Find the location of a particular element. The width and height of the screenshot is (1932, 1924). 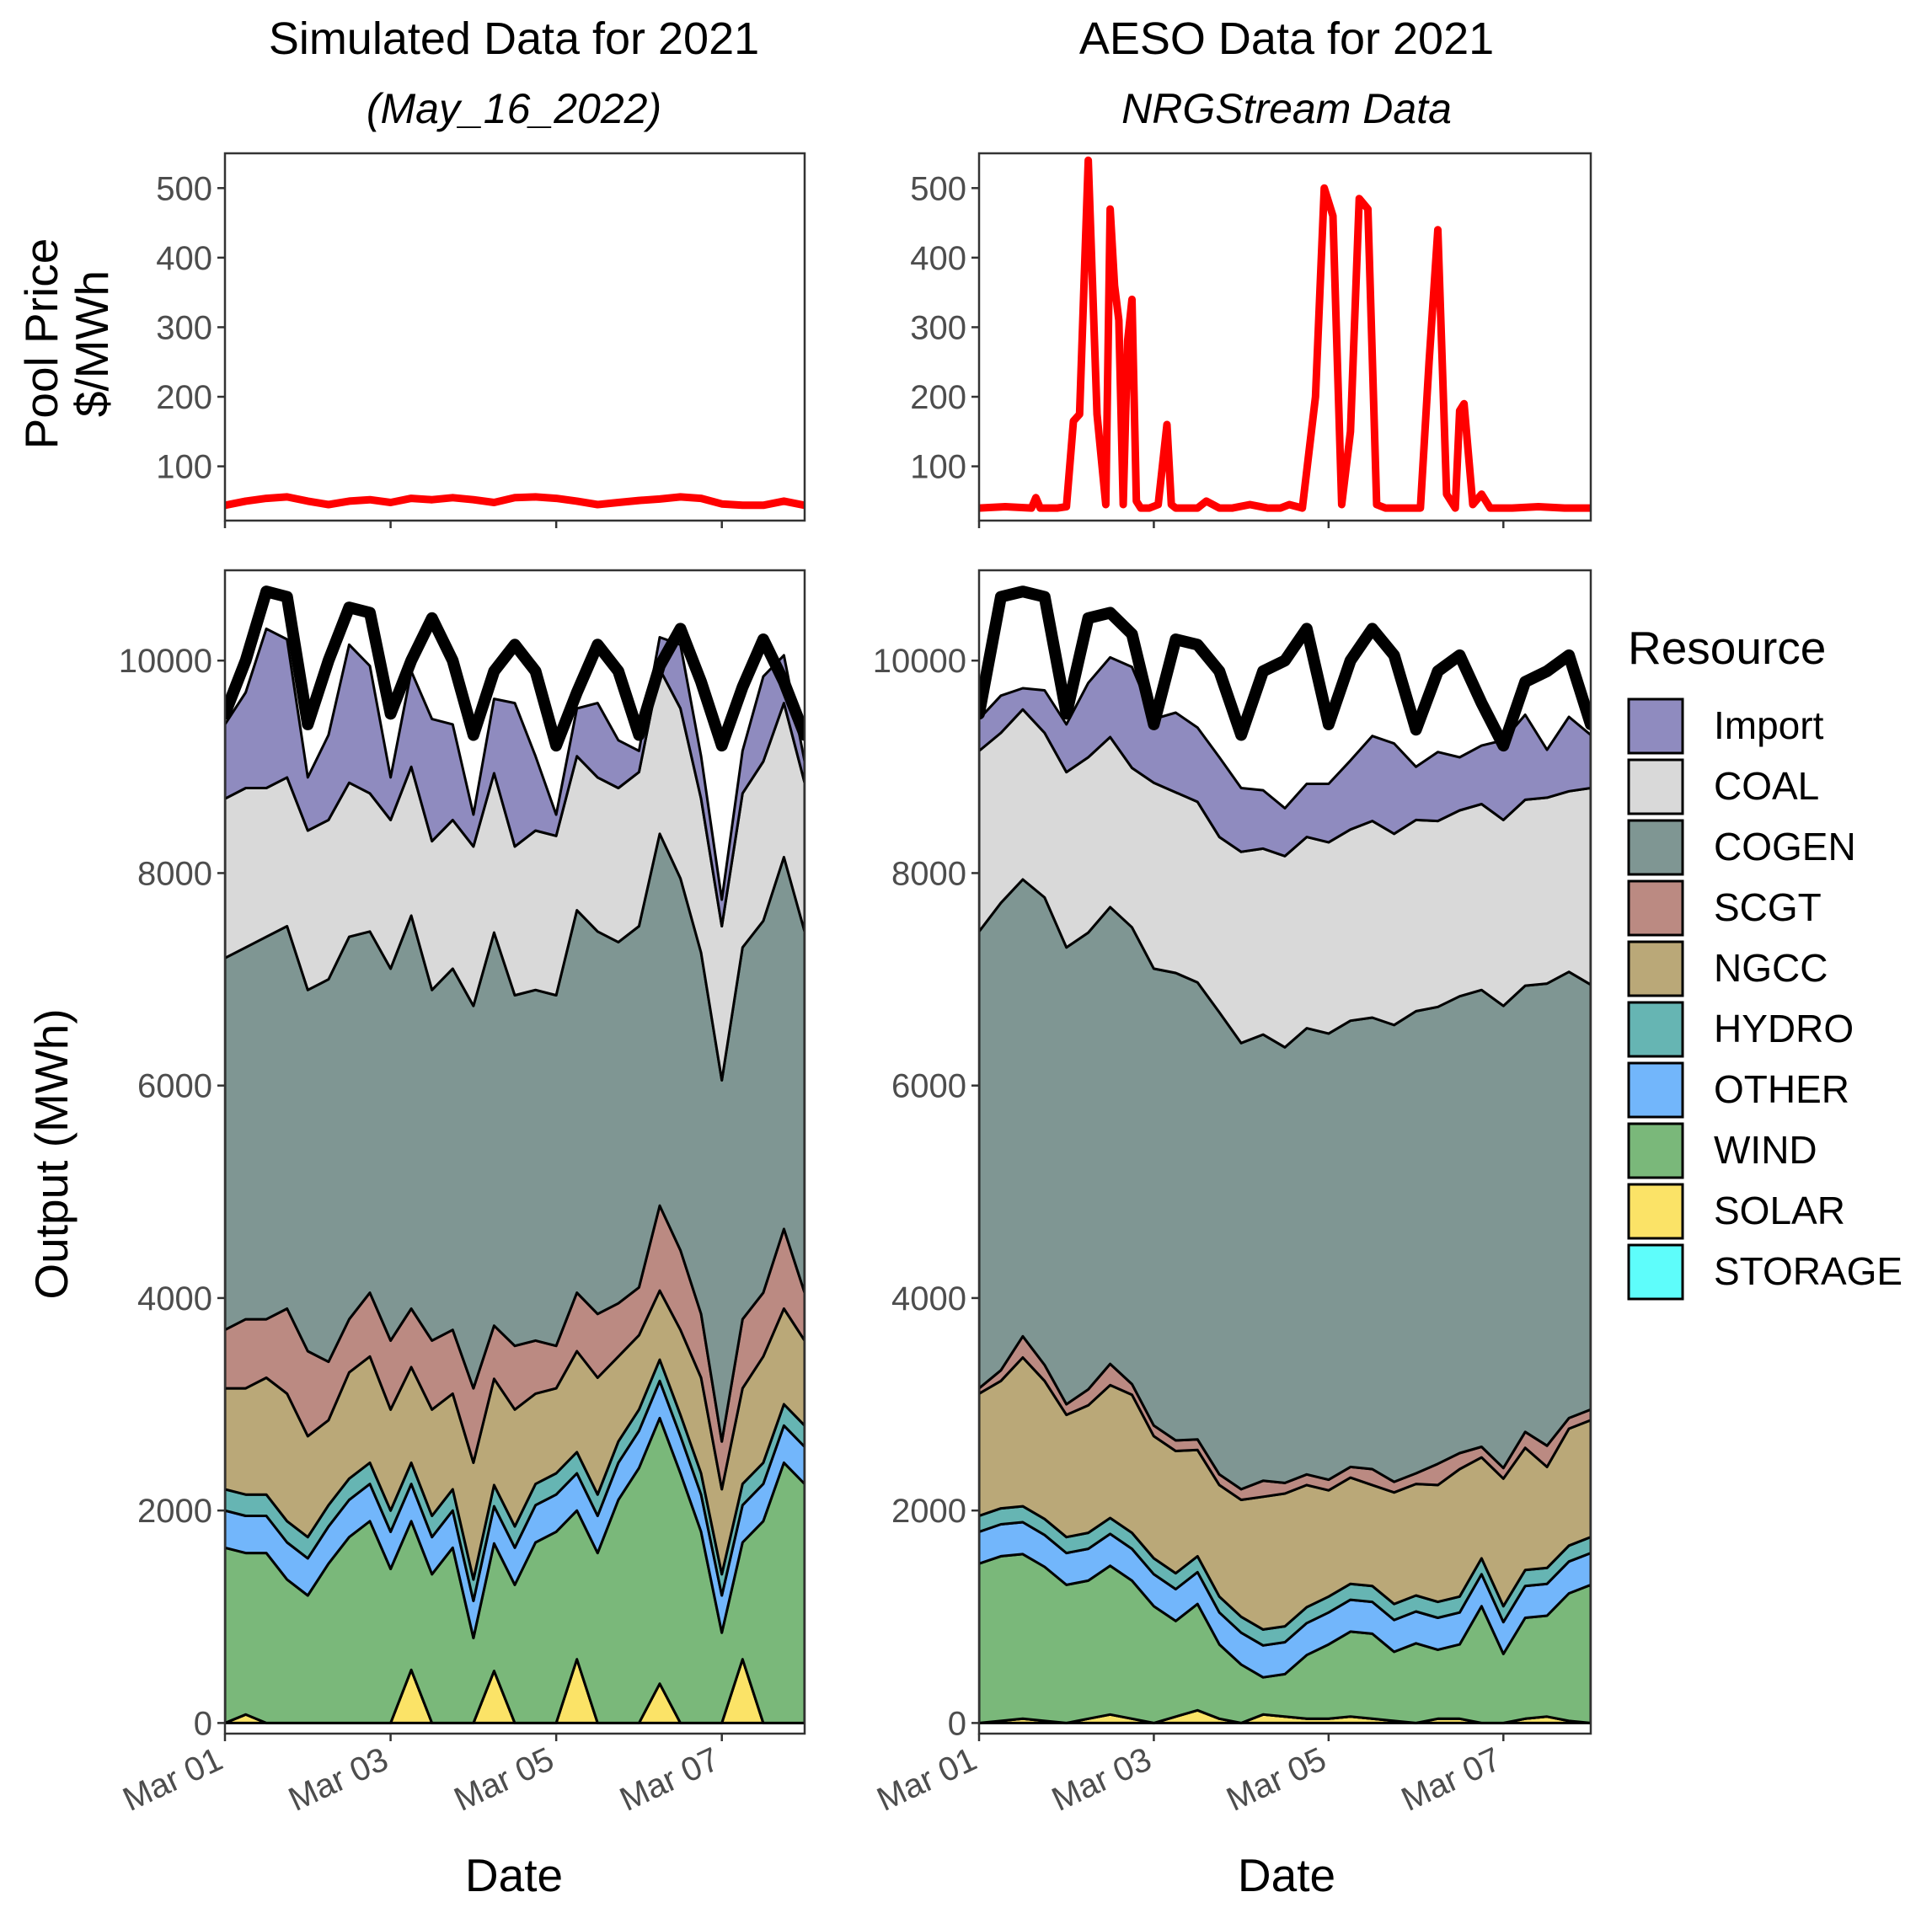

legend-label: NGCC is located at coordinates (1771, 968).